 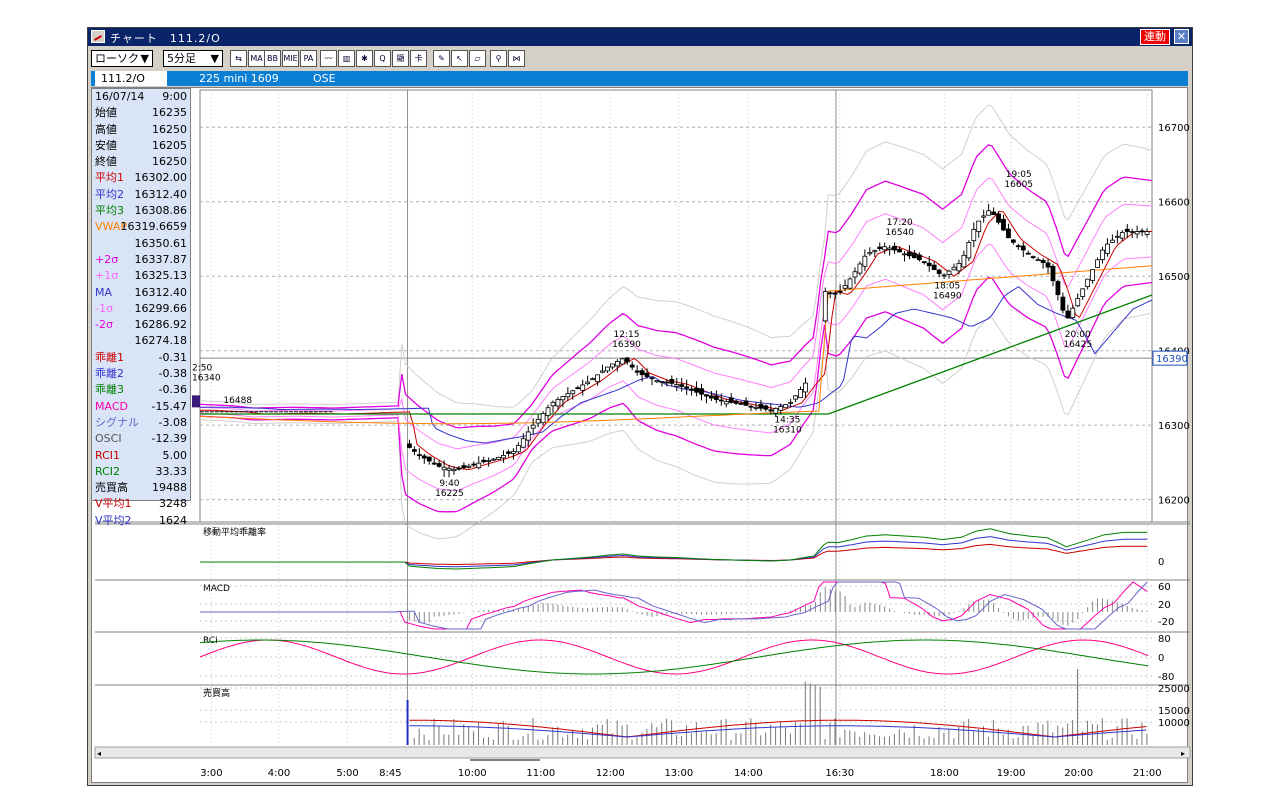 I want to click on panel-label: MACD, so click(x=111, y=406).